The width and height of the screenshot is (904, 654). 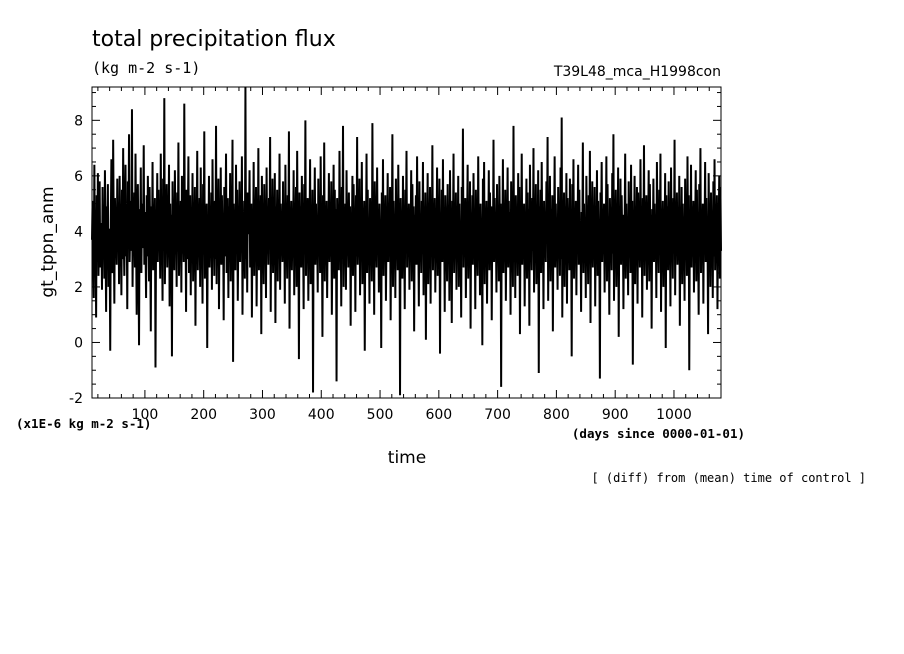 I want to click on y-tick-label: 0, so click(x=78, y=343).